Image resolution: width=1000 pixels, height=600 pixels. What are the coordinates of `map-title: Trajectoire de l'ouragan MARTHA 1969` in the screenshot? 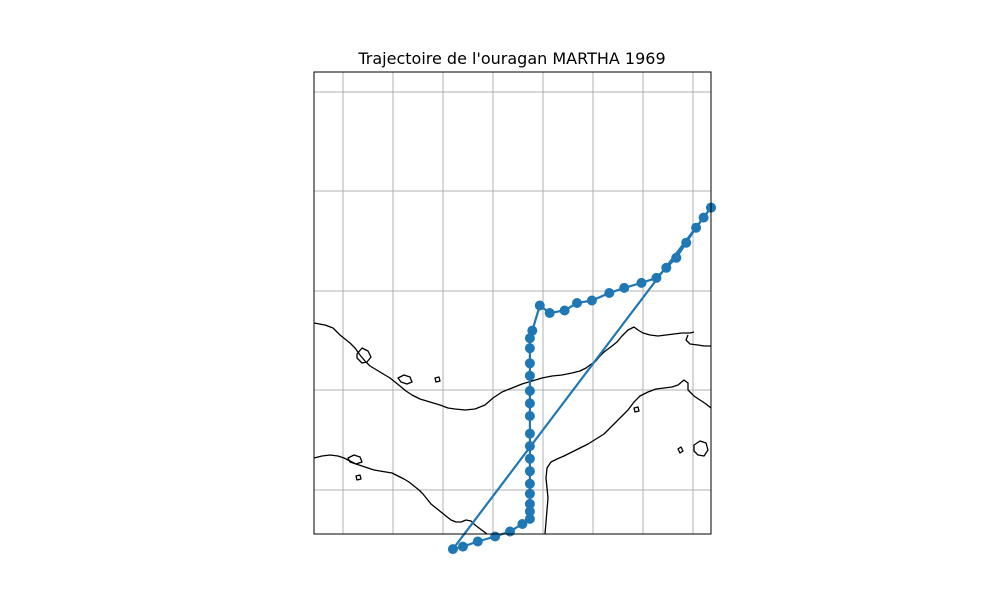 It's located at (511, 58).